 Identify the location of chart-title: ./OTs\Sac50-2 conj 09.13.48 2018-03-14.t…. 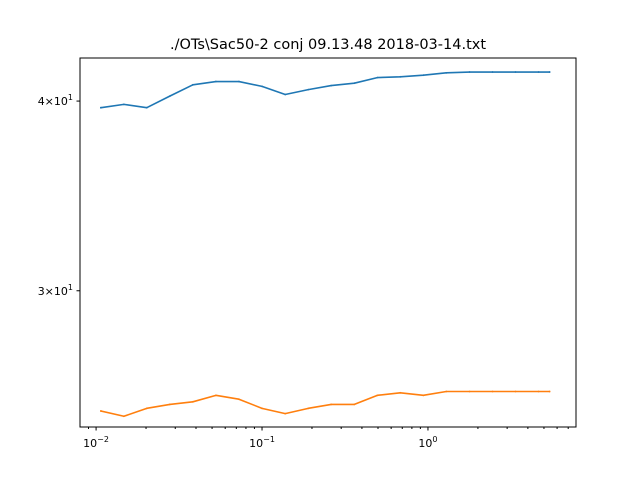
(328, 45).